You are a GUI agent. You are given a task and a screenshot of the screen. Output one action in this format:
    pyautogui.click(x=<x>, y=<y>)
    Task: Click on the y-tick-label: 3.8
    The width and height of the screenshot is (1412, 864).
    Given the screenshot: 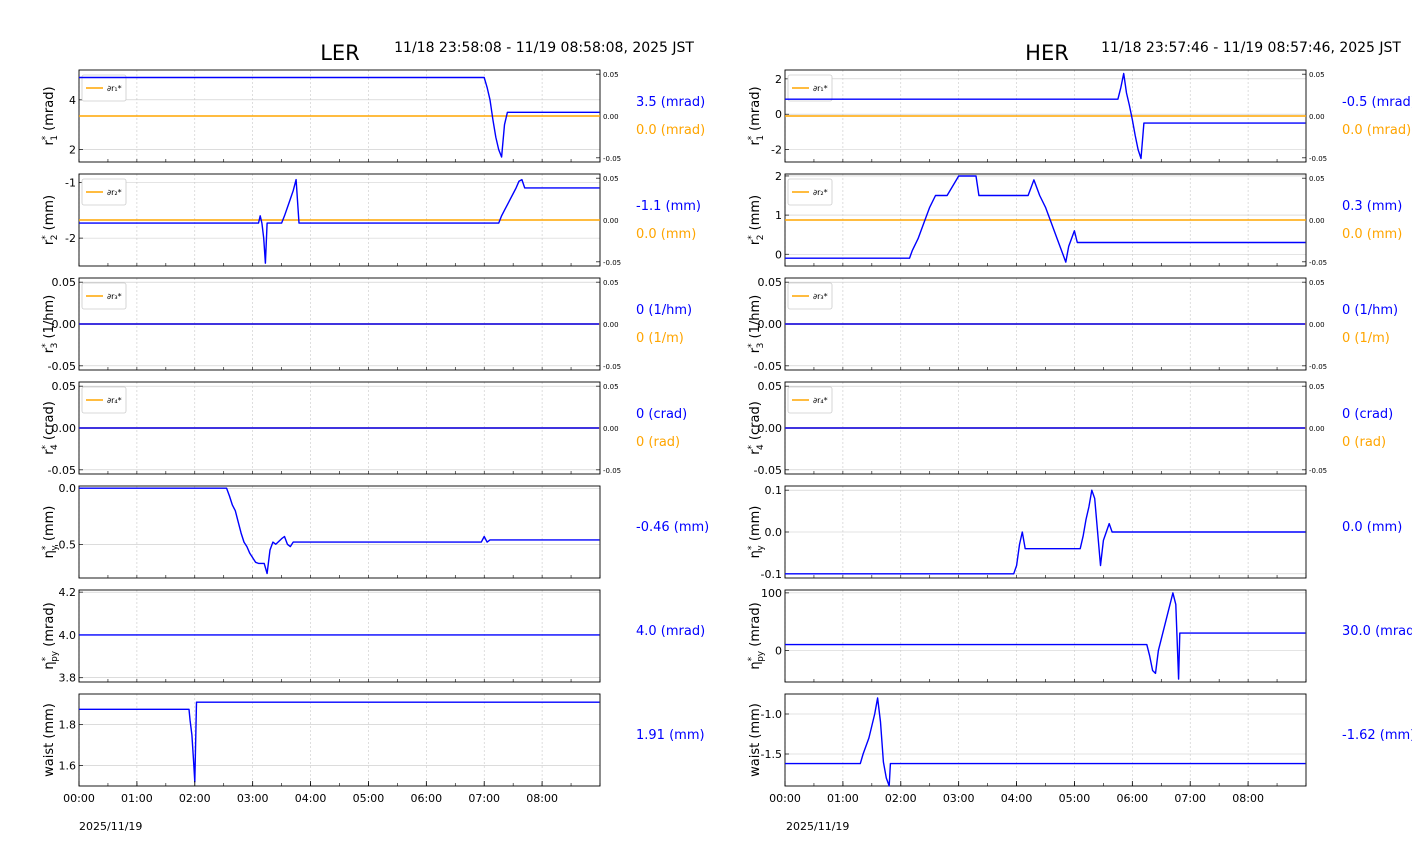 What is the action you would take?
    pyautogui.click(x=68, y=678)
    